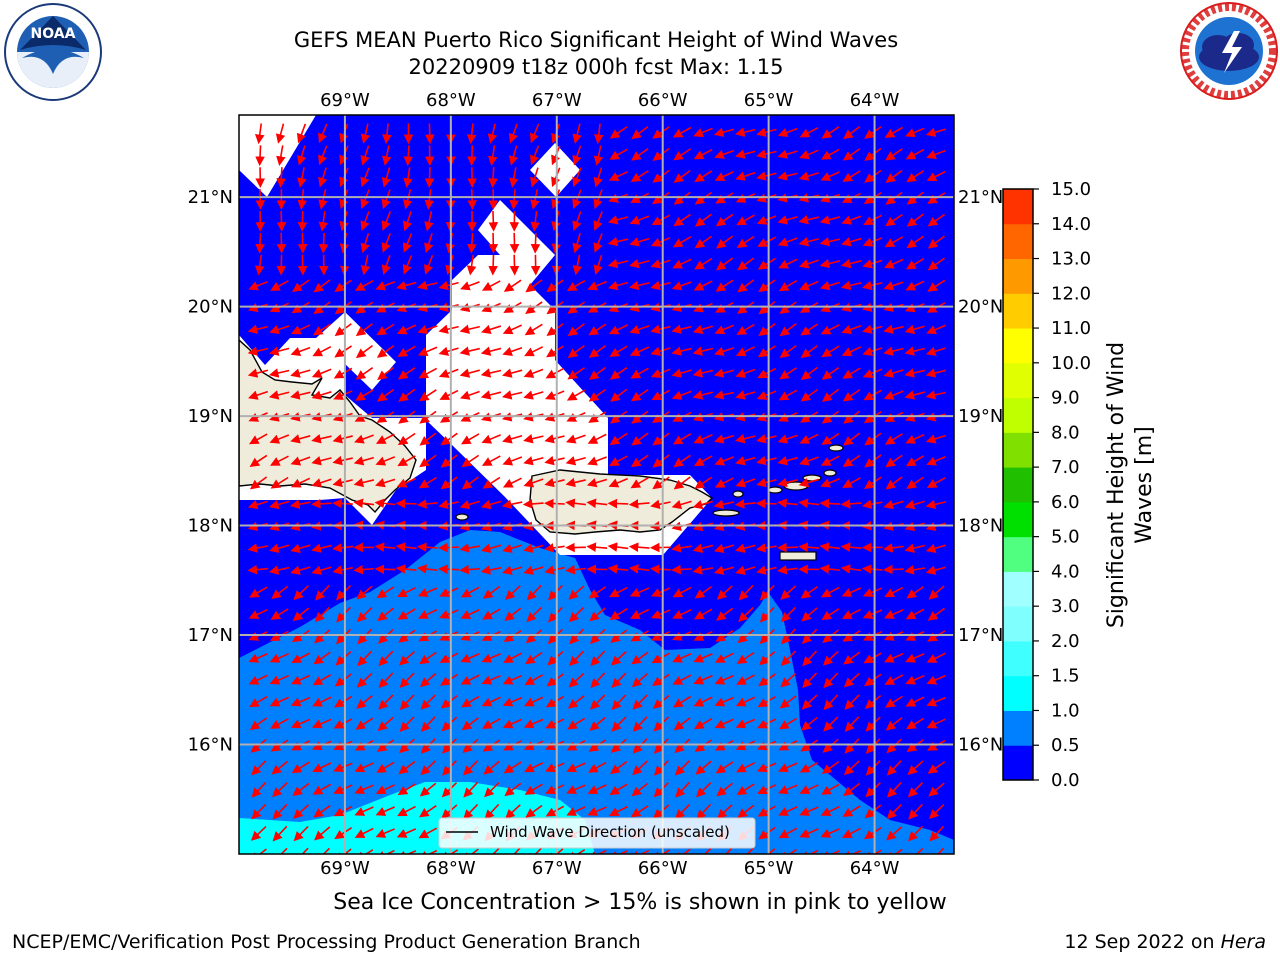 The width and height of the screenshot is (1280, 960). What do you see at coordinates (1071, 363) in the screenshot?
I see `colorbar-tick-label: 10.0` at bounding box center [1071, 363].